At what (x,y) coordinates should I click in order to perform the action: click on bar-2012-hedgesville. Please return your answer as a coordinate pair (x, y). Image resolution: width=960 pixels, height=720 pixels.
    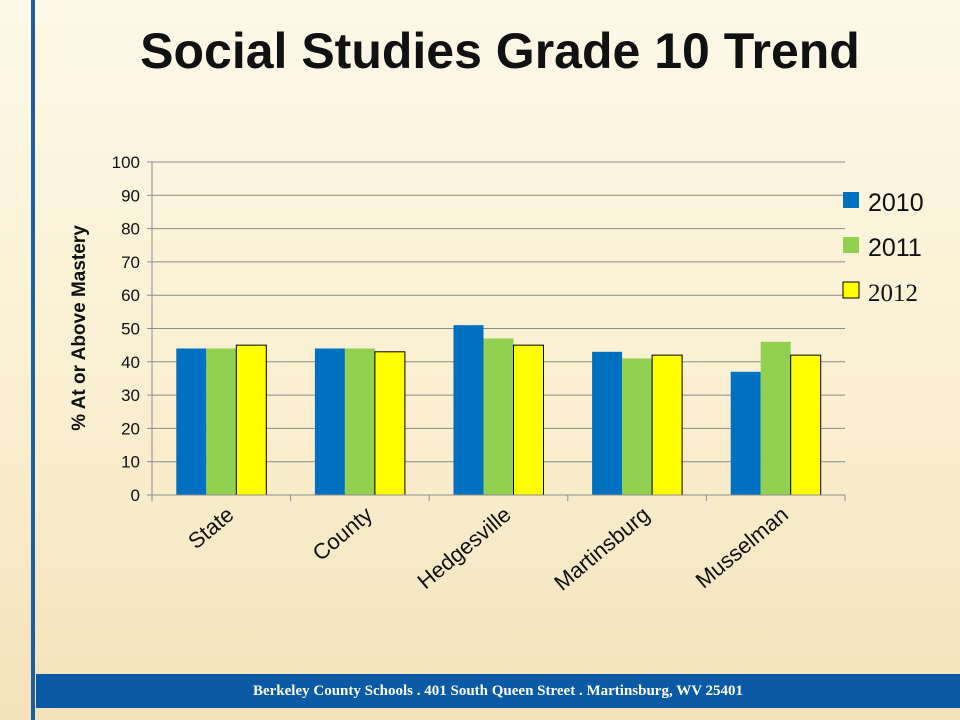
    Looking at the image, I should click on (528, 420).